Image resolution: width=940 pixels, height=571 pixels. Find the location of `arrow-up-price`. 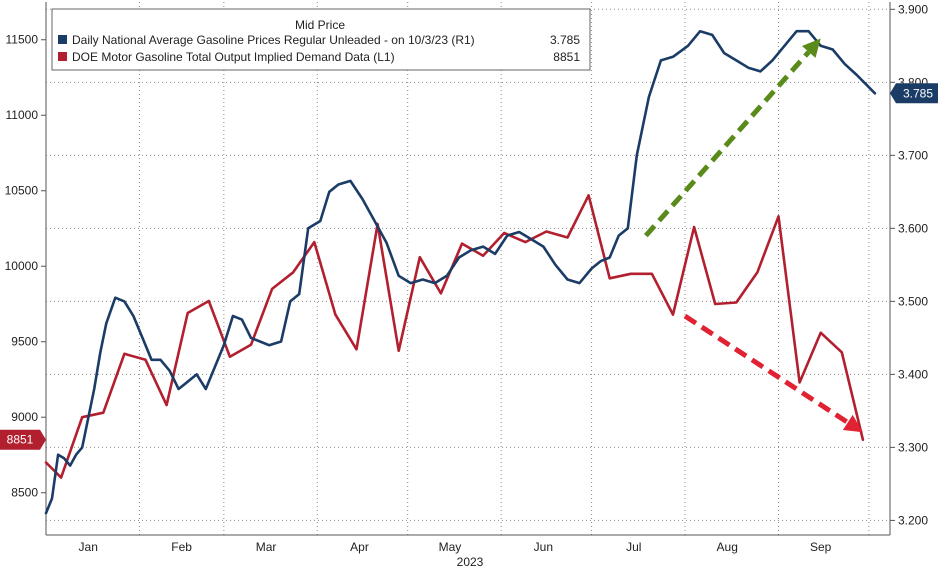

arrow-up-price is located at coordinates (727, 144).